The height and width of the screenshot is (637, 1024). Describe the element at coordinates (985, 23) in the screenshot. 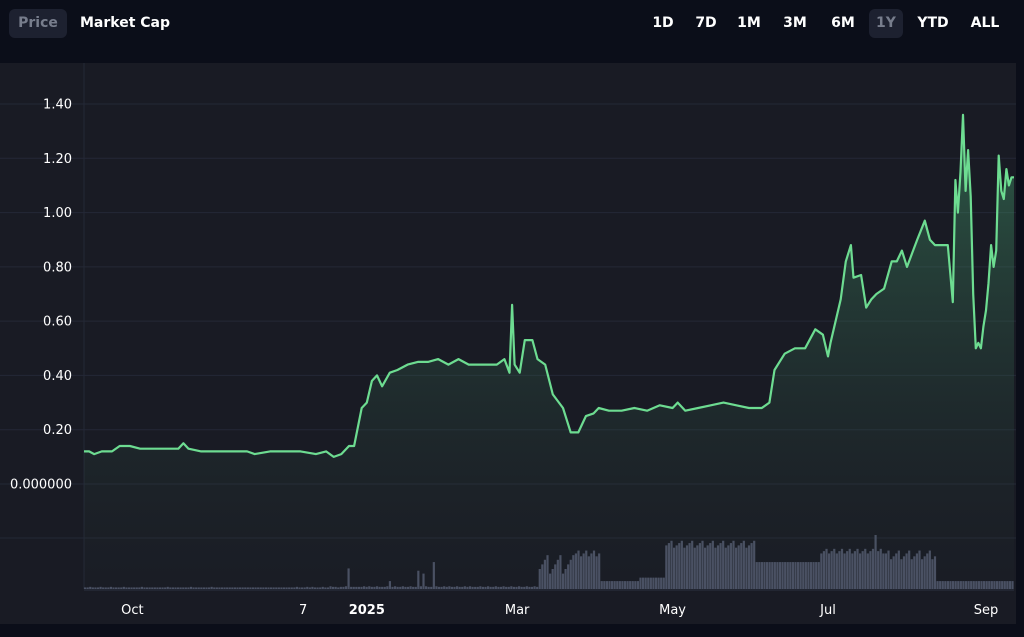

I see `range-all: ALL` at that location.